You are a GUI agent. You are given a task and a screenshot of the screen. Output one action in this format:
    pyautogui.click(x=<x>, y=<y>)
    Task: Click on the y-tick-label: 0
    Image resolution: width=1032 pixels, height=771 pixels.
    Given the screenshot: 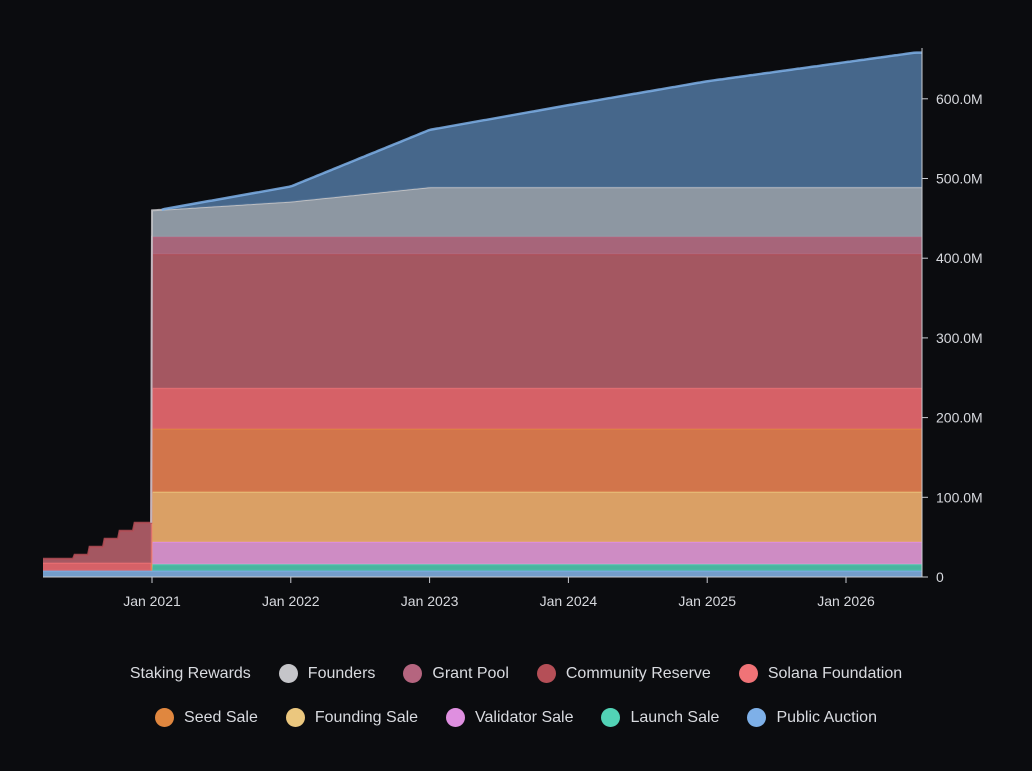 What is the action you would take?
    pyautogui.click(x=940, y=577)
    